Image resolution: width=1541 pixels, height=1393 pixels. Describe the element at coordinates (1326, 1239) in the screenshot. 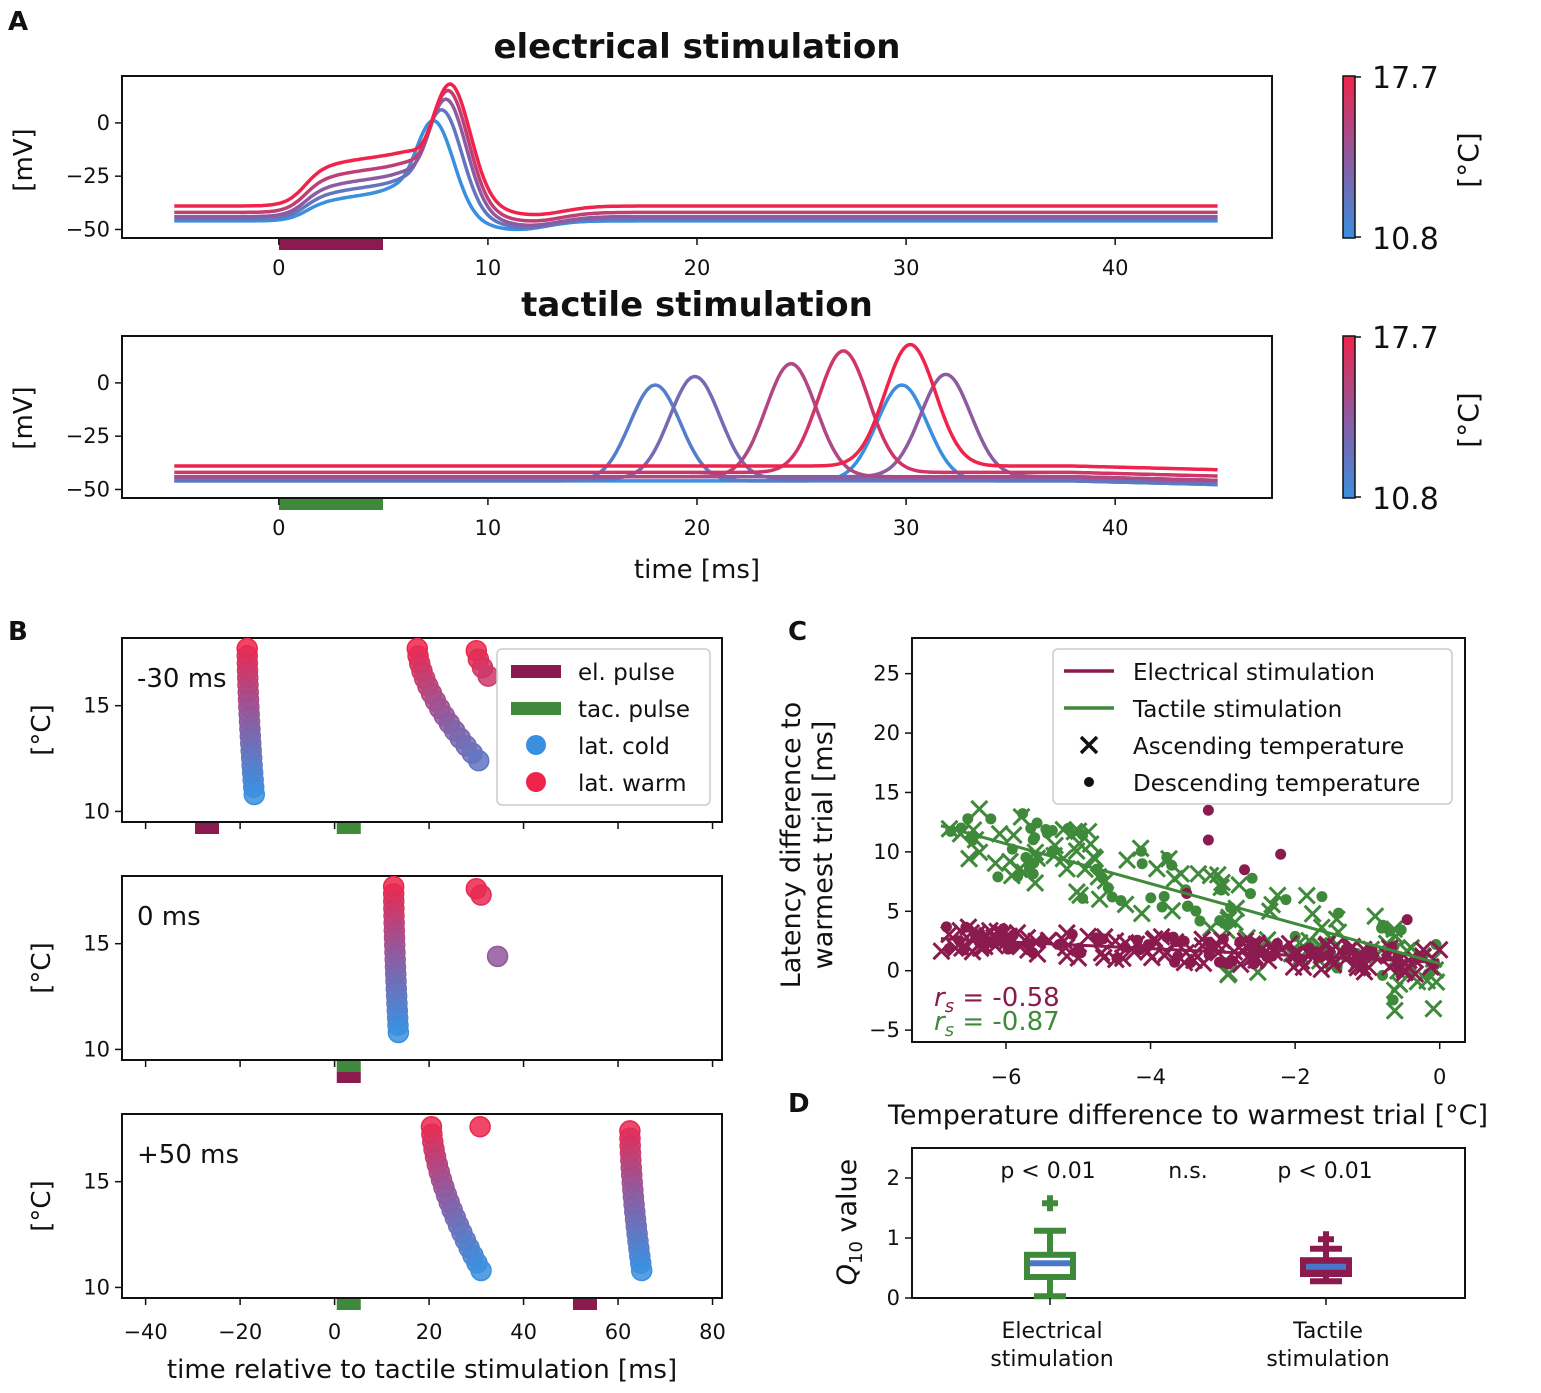

I see `box-outlier` at that location.